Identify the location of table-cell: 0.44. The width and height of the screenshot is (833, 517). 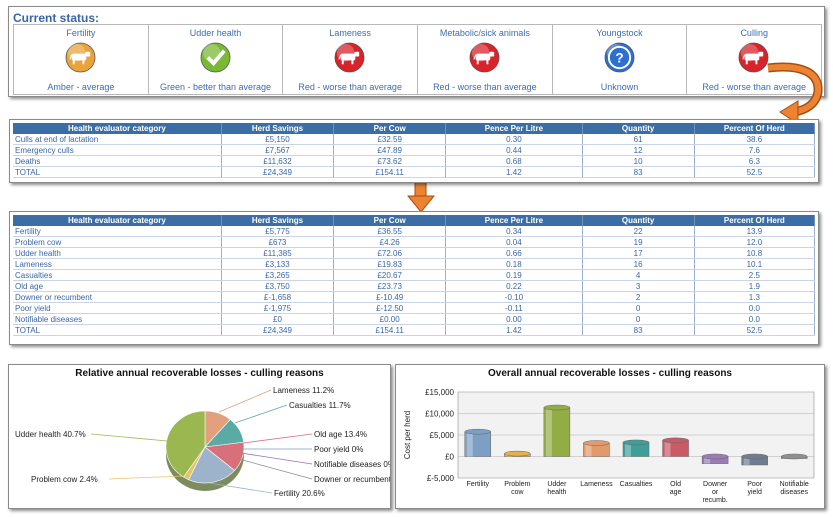
(514, 150).